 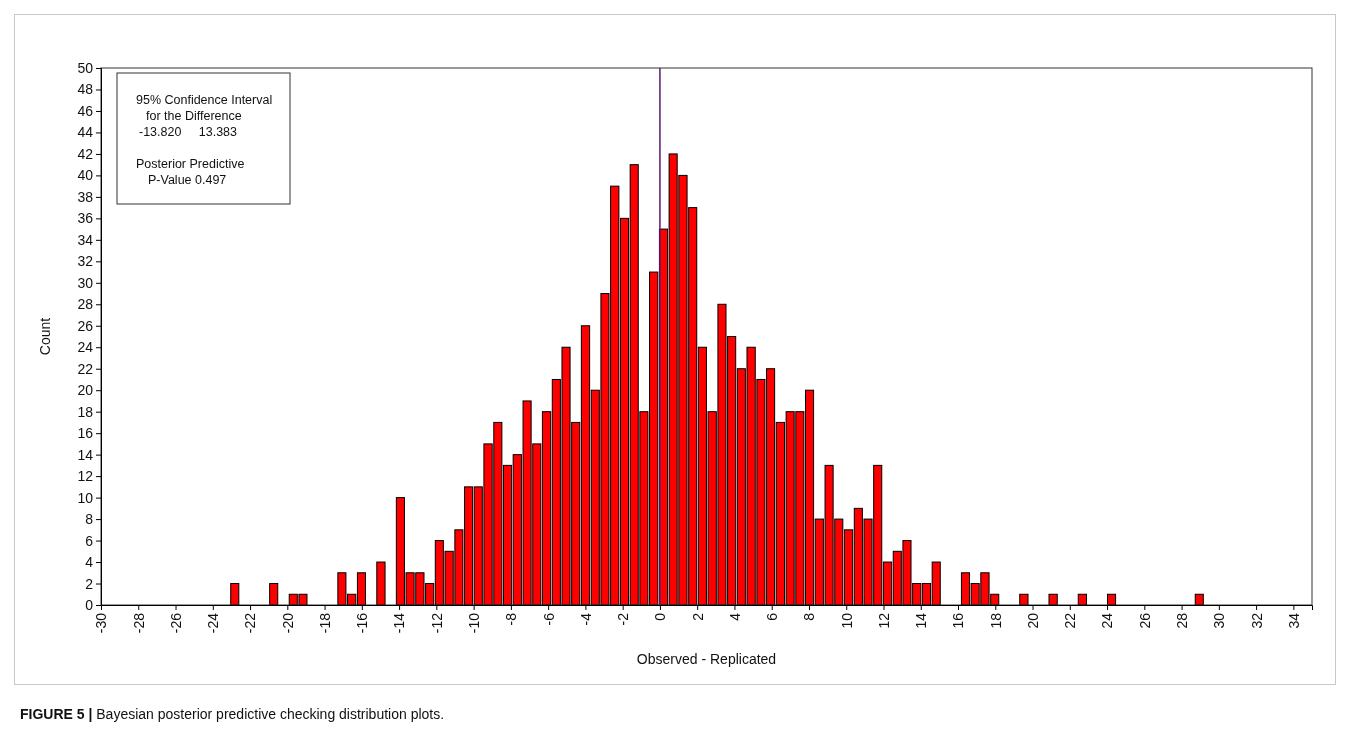 What do you see at coordinates (85, 433) in the screenshot?
I see `y-tick-label: 16` at bounding box center [85, 433].